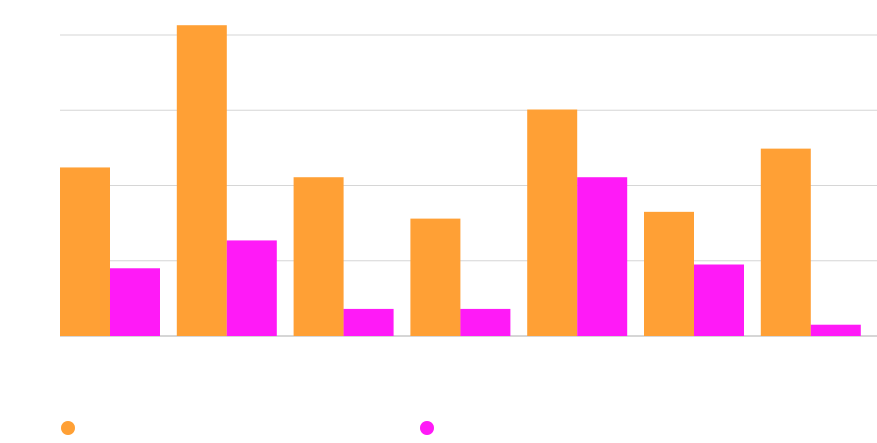 The height and width of the screenshot is (443, 877). I want to click on legend, so click(247, 428).